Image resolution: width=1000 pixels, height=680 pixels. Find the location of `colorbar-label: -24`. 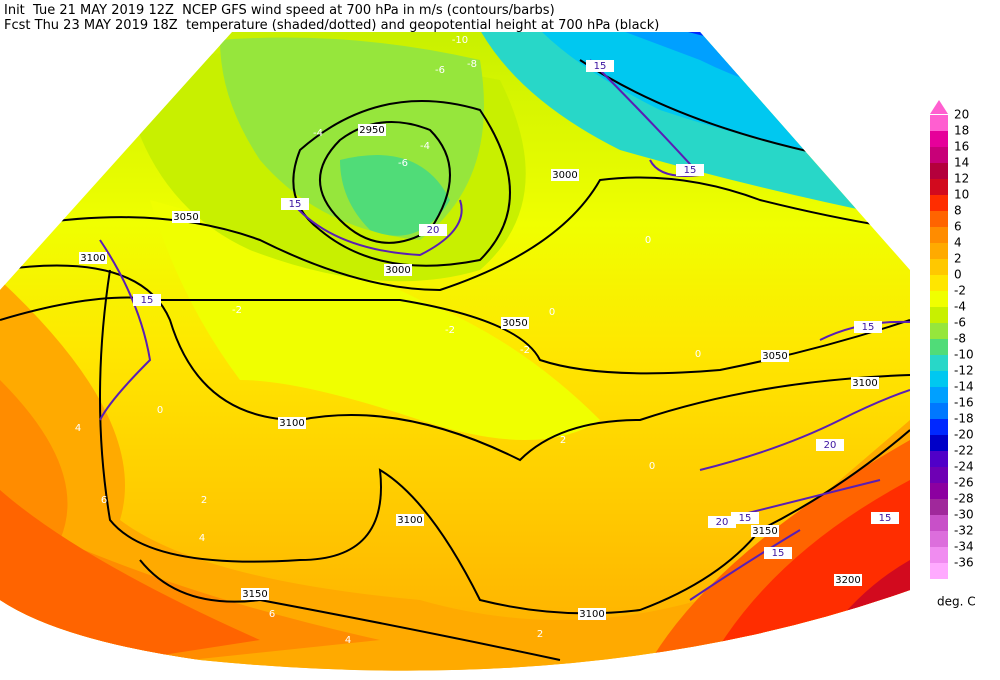

colorbar-label: -24 is located at coordinates (964, 467).